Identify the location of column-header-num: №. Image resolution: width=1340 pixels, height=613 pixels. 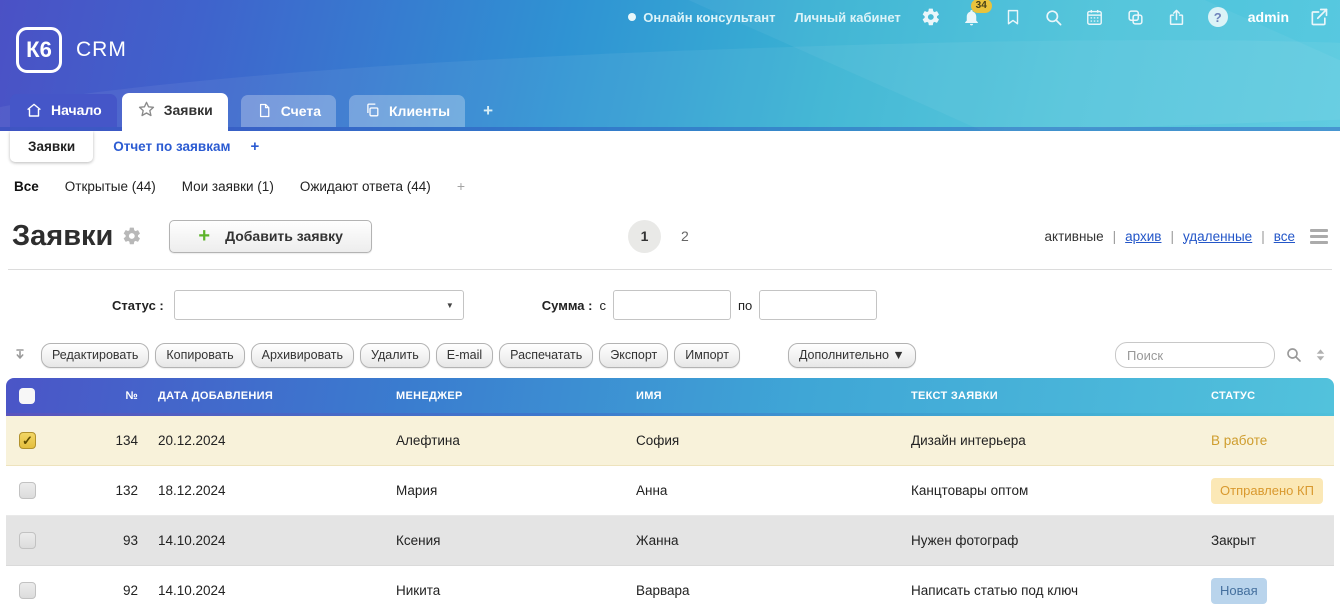
(131, 395).